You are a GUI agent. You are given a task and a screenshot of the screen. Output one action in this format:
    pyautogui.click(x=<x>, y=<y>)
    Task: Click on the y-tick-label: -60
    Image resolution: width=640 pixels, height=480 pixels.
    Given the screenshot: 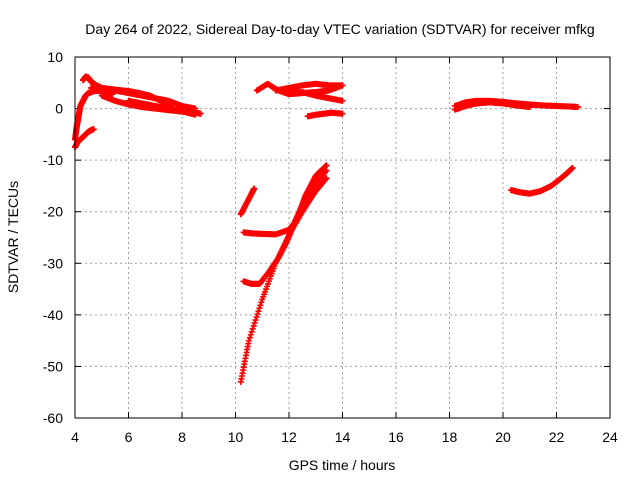 What is the action you would take?
    pyautogui.click(x=53, y=418)
    